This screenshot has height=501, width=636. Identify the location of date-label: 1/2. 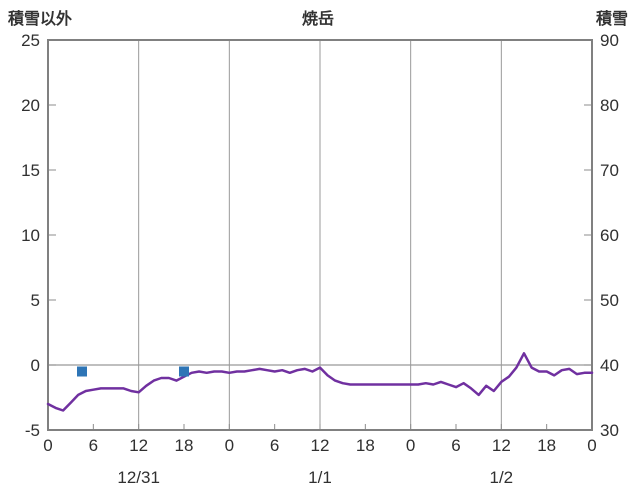
(502, 477).